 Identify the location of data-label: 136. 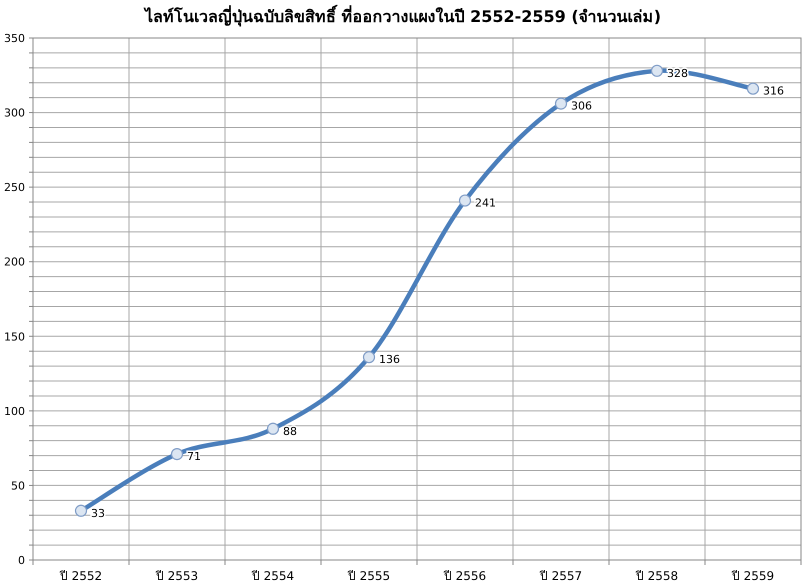
(389, 359).